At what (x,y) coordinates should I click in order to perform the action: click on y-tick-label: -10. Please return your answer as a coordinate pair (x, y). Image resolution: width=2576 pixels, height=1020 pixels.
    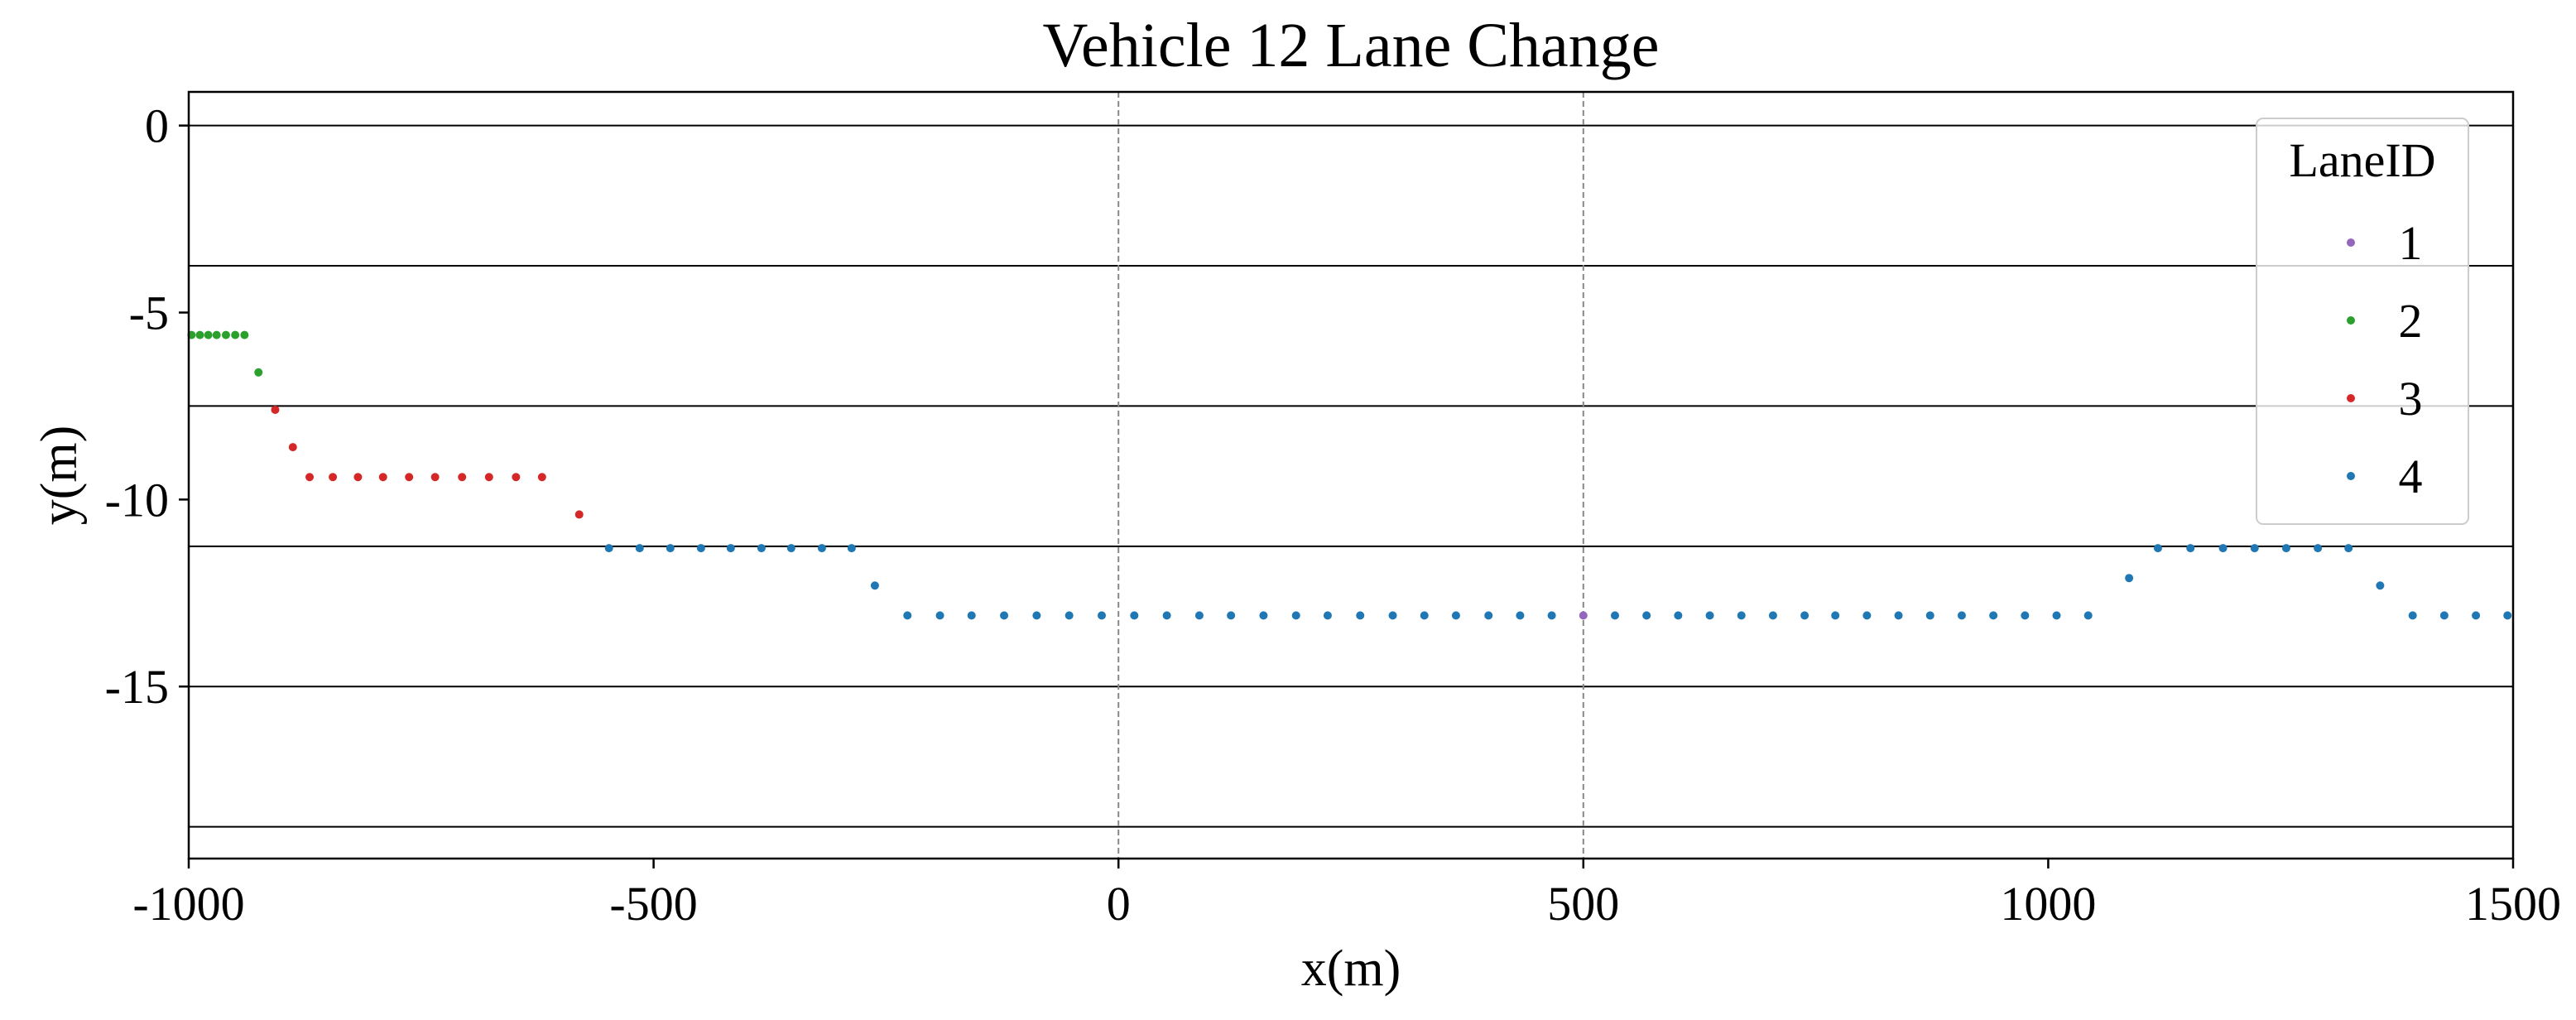
    Looking at the image, I should click on (137, 500).